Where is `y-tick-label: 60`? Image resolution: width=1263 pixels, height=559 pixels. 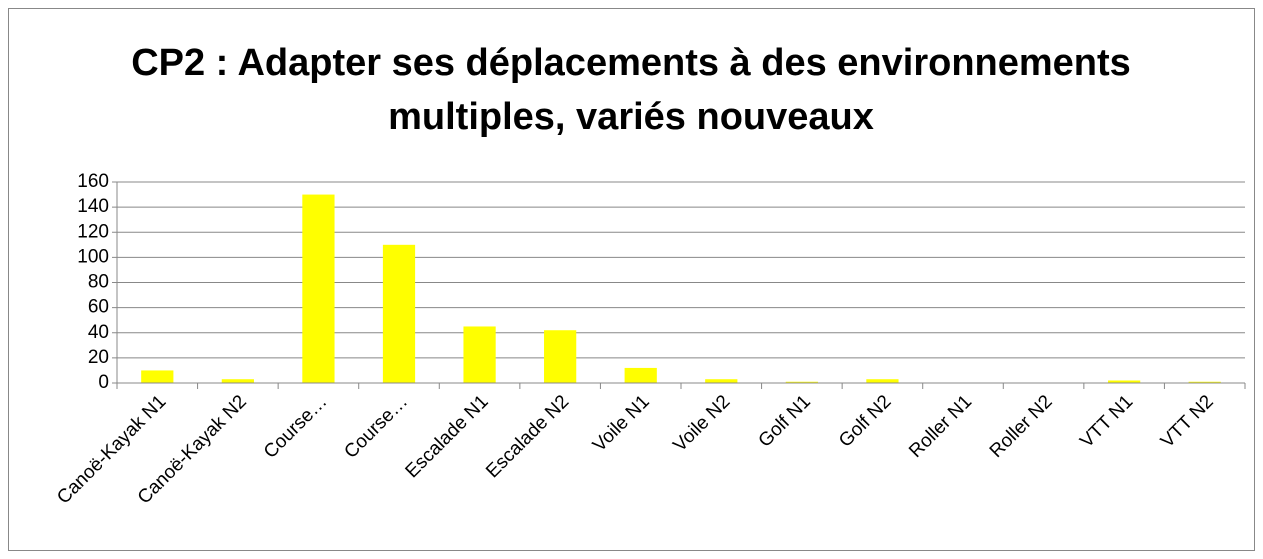 y-tick-label: 60 is located at coordinates (98, 307).